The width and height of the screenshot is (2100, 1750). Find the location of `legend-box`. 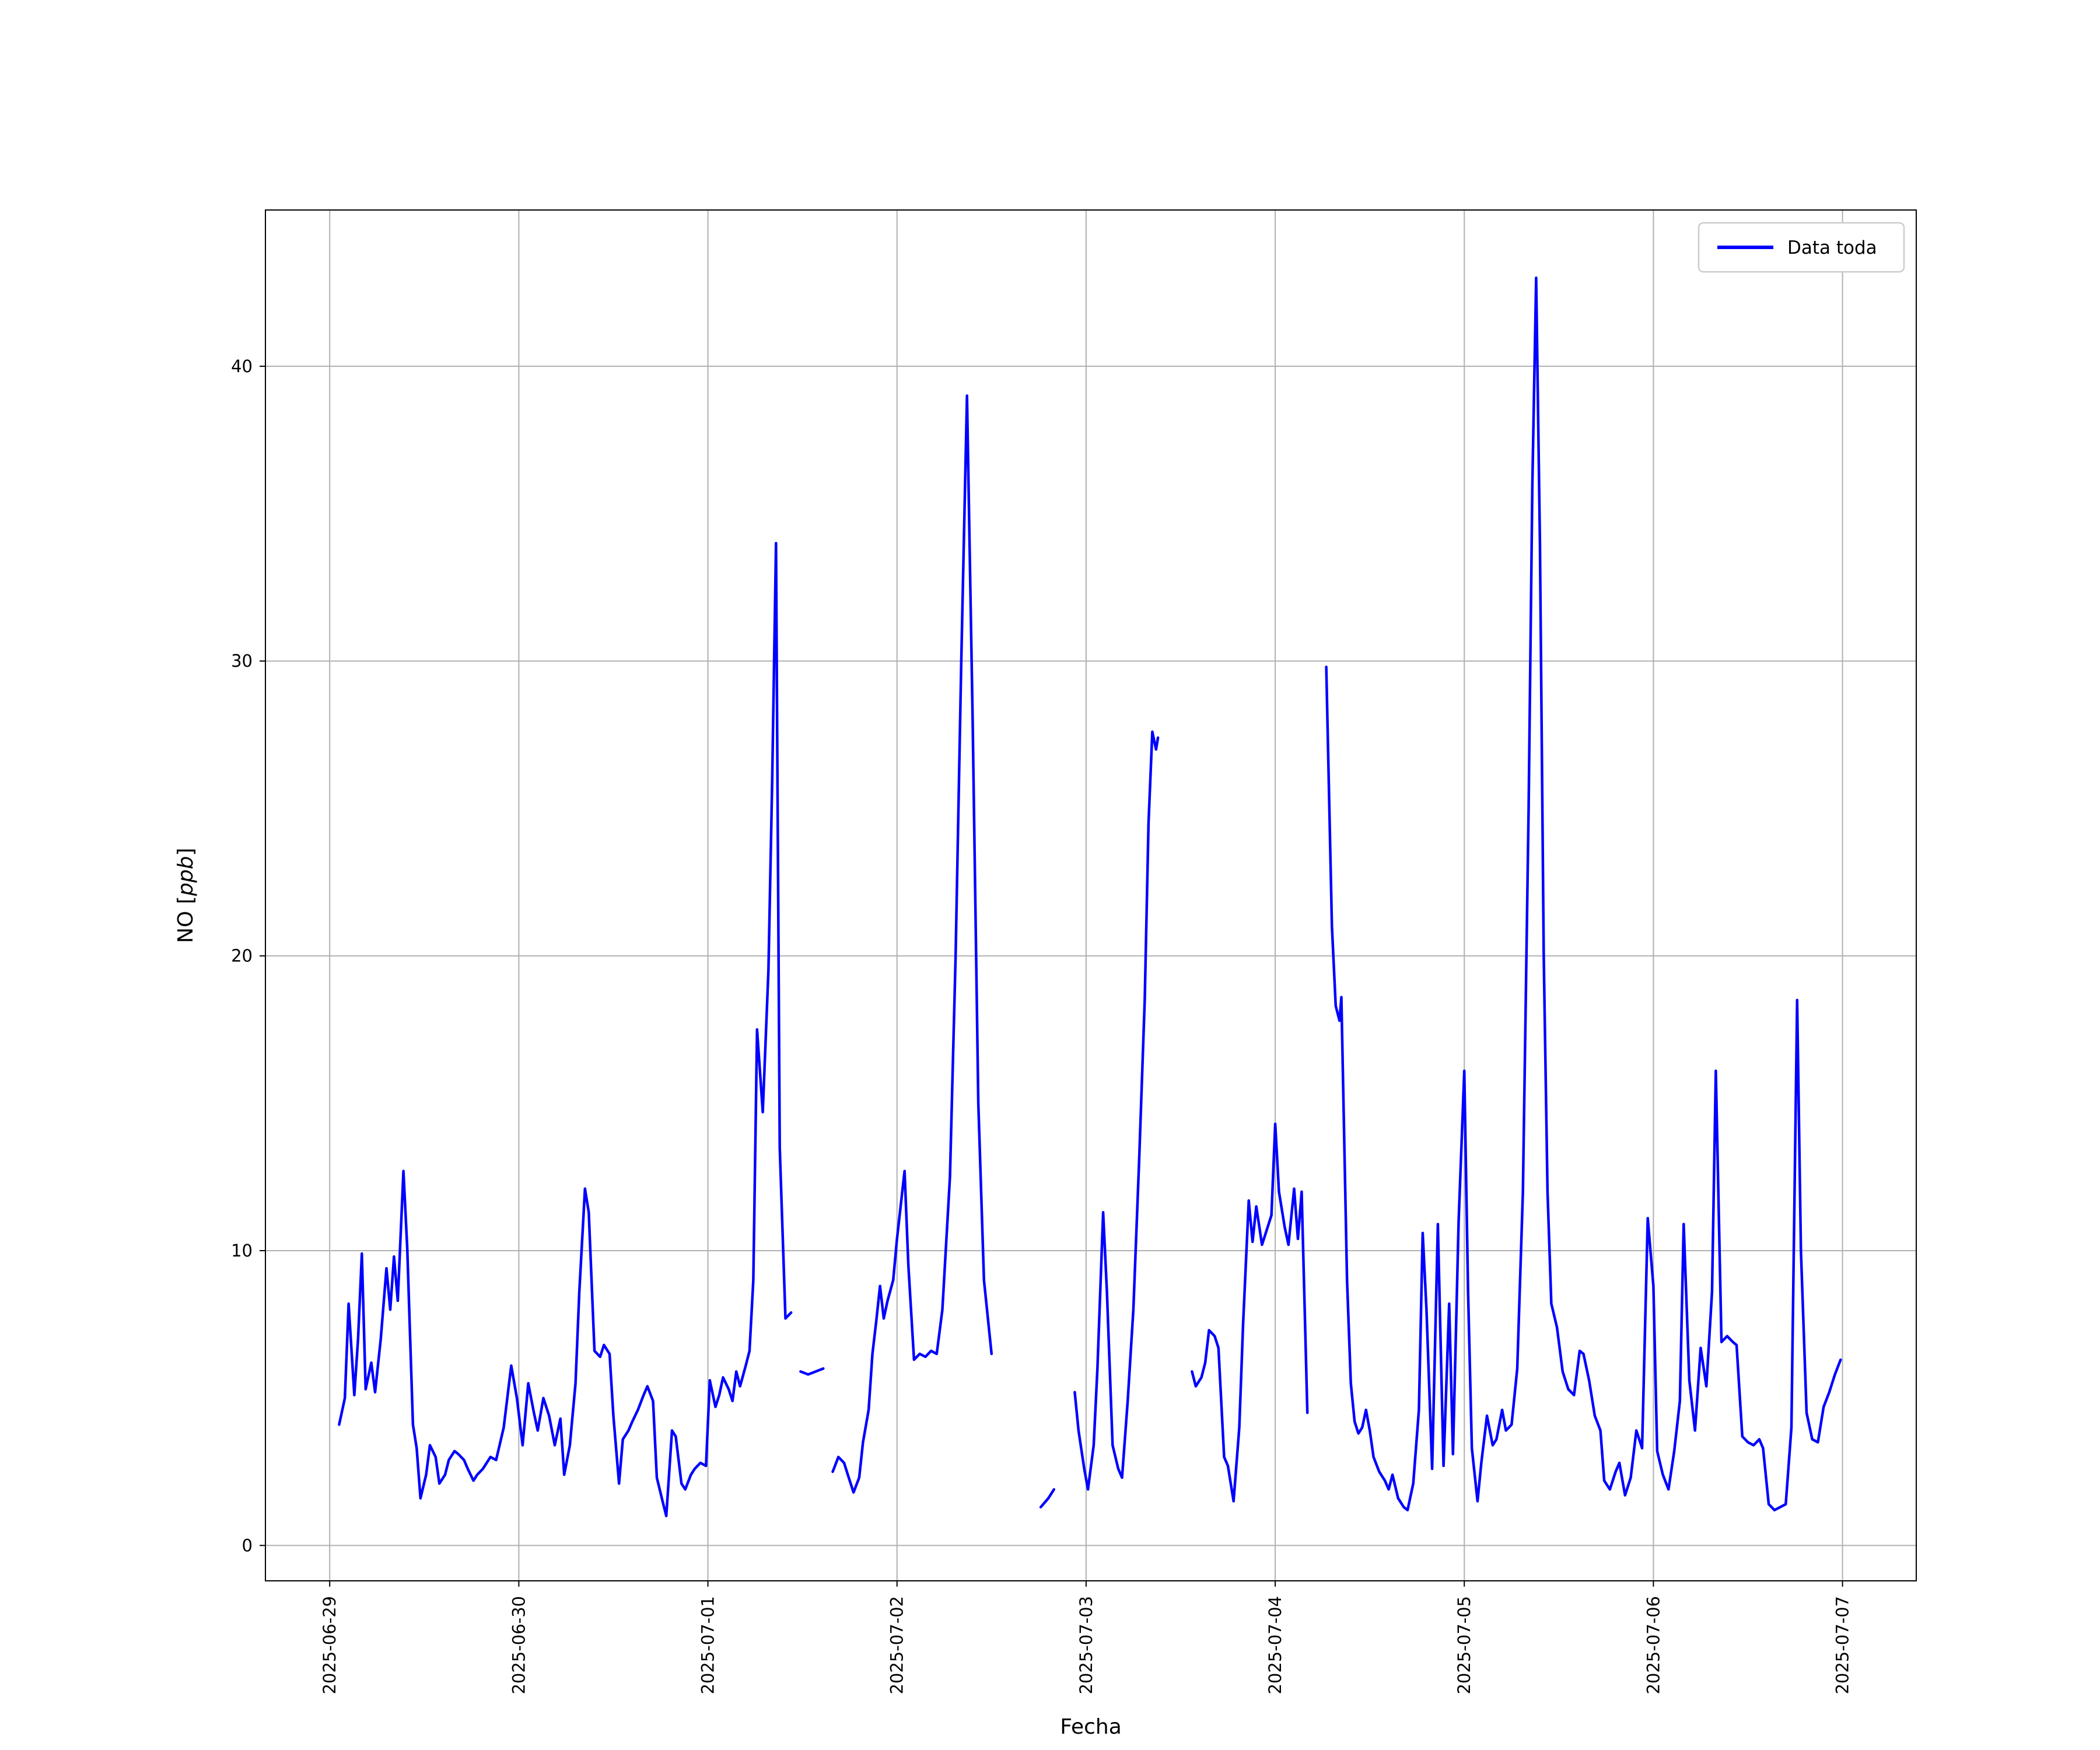

legend-box is located at coordinates (1801, 247).